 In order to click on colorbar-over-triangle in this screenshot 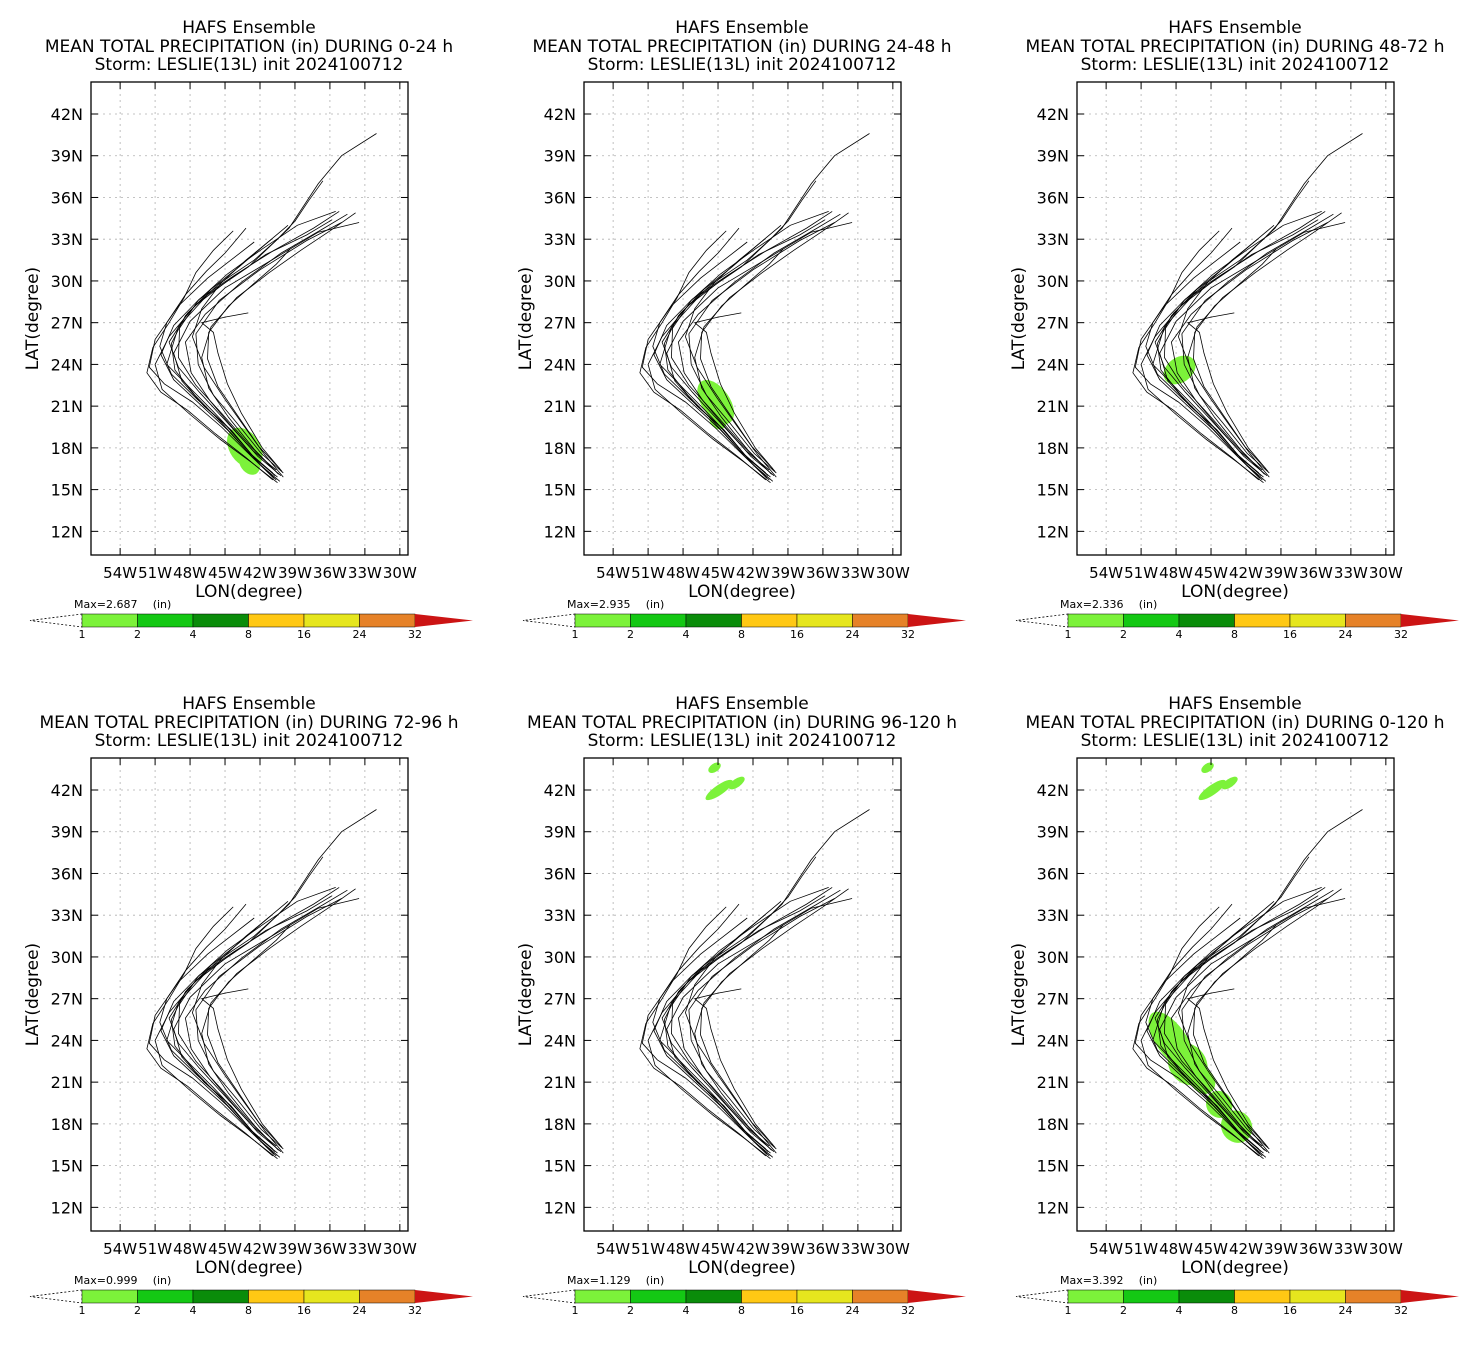, I will do `click(444, 1296)`.